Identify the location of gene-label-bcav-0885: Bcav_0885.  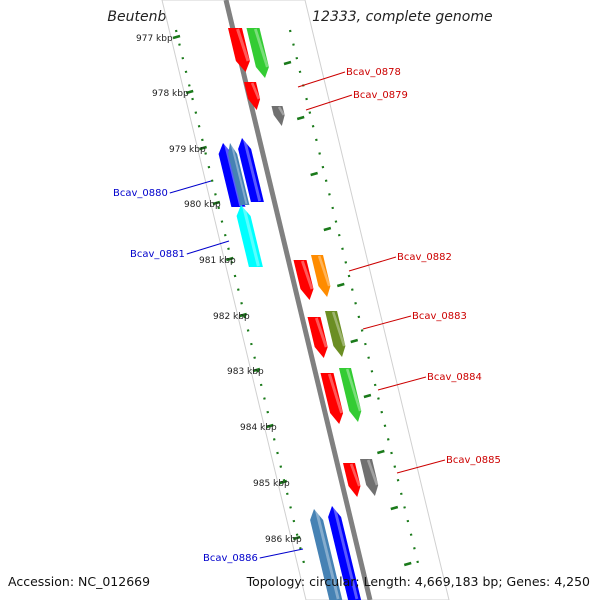
(473, 460).